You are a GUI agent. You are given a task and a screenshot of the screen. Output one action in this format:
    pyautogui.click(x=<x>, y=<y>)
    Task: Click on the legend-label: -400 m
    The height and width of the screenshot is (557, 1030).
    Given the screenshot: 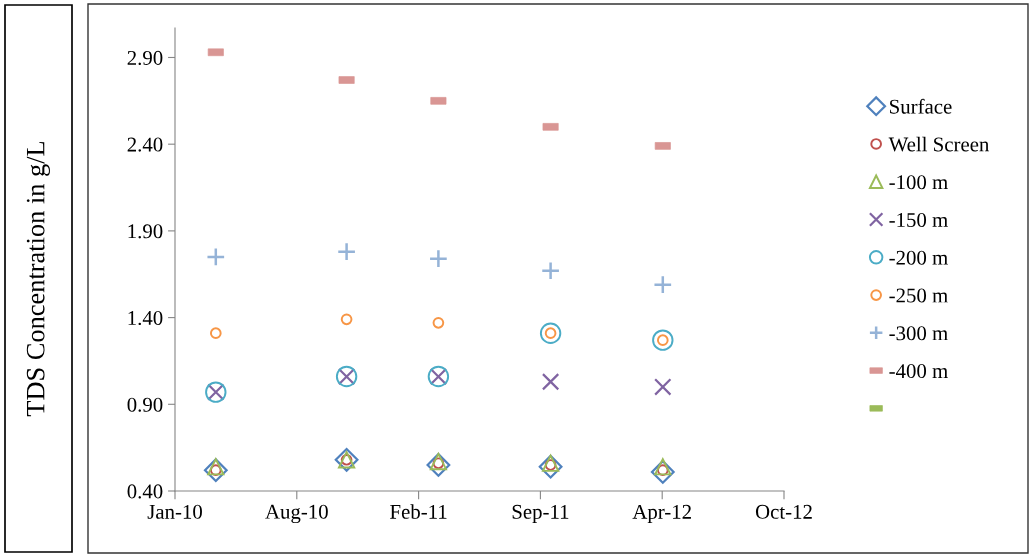 What is the action you would take?
    pyautogui.click(x=918, y=371)
    